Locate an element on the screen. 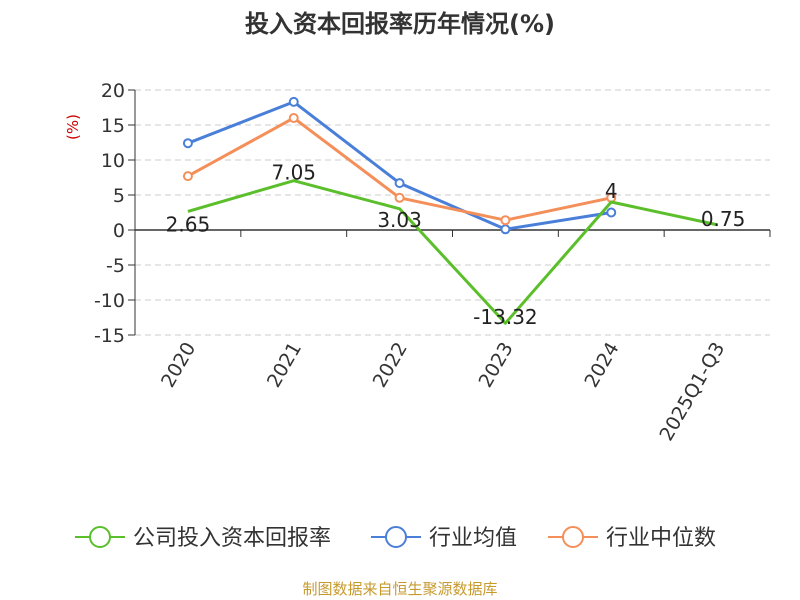 The height and width of the screenshot is (600, 800). x-tick-label: 2021 is located at coordinates (284, 365).